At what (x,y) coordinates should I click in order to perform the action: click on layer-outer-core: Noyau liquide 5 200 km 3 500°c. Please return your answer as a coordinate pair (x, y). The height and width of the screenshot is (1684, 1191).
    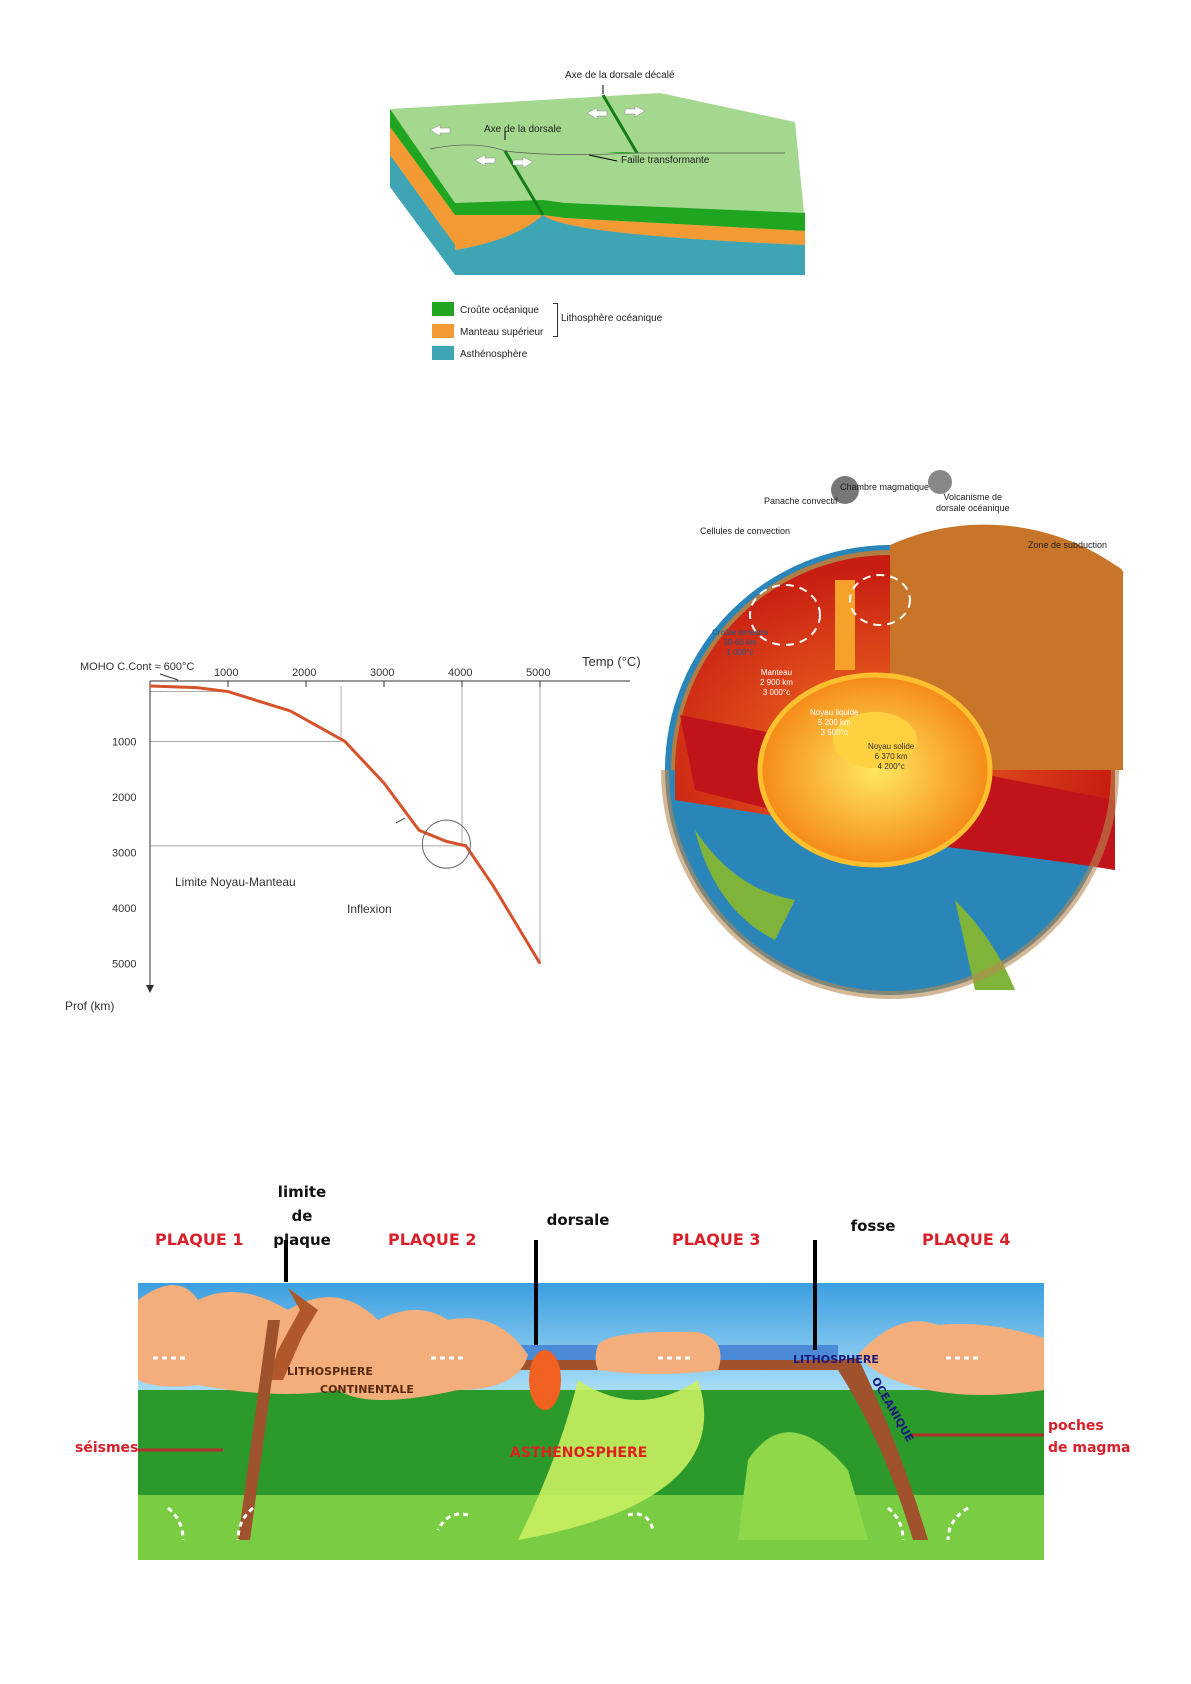
    Looking at the image, I should click on (834, 722).